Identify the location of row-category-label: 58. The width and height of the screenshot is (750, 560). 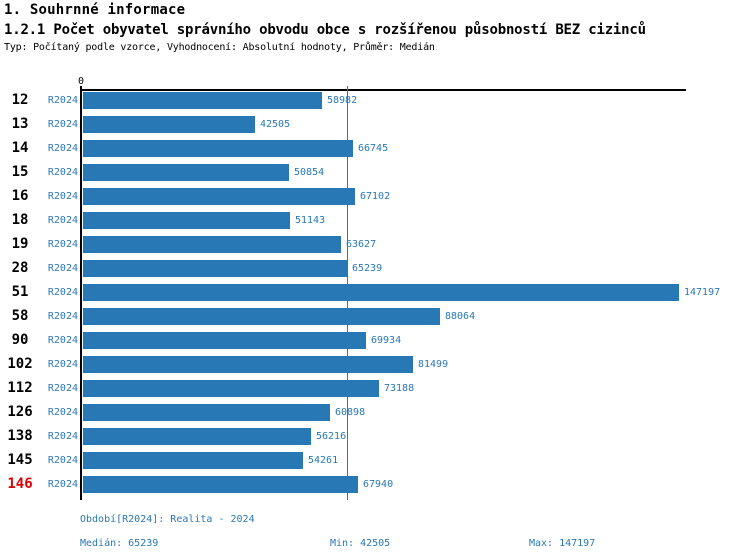
(20, 316).